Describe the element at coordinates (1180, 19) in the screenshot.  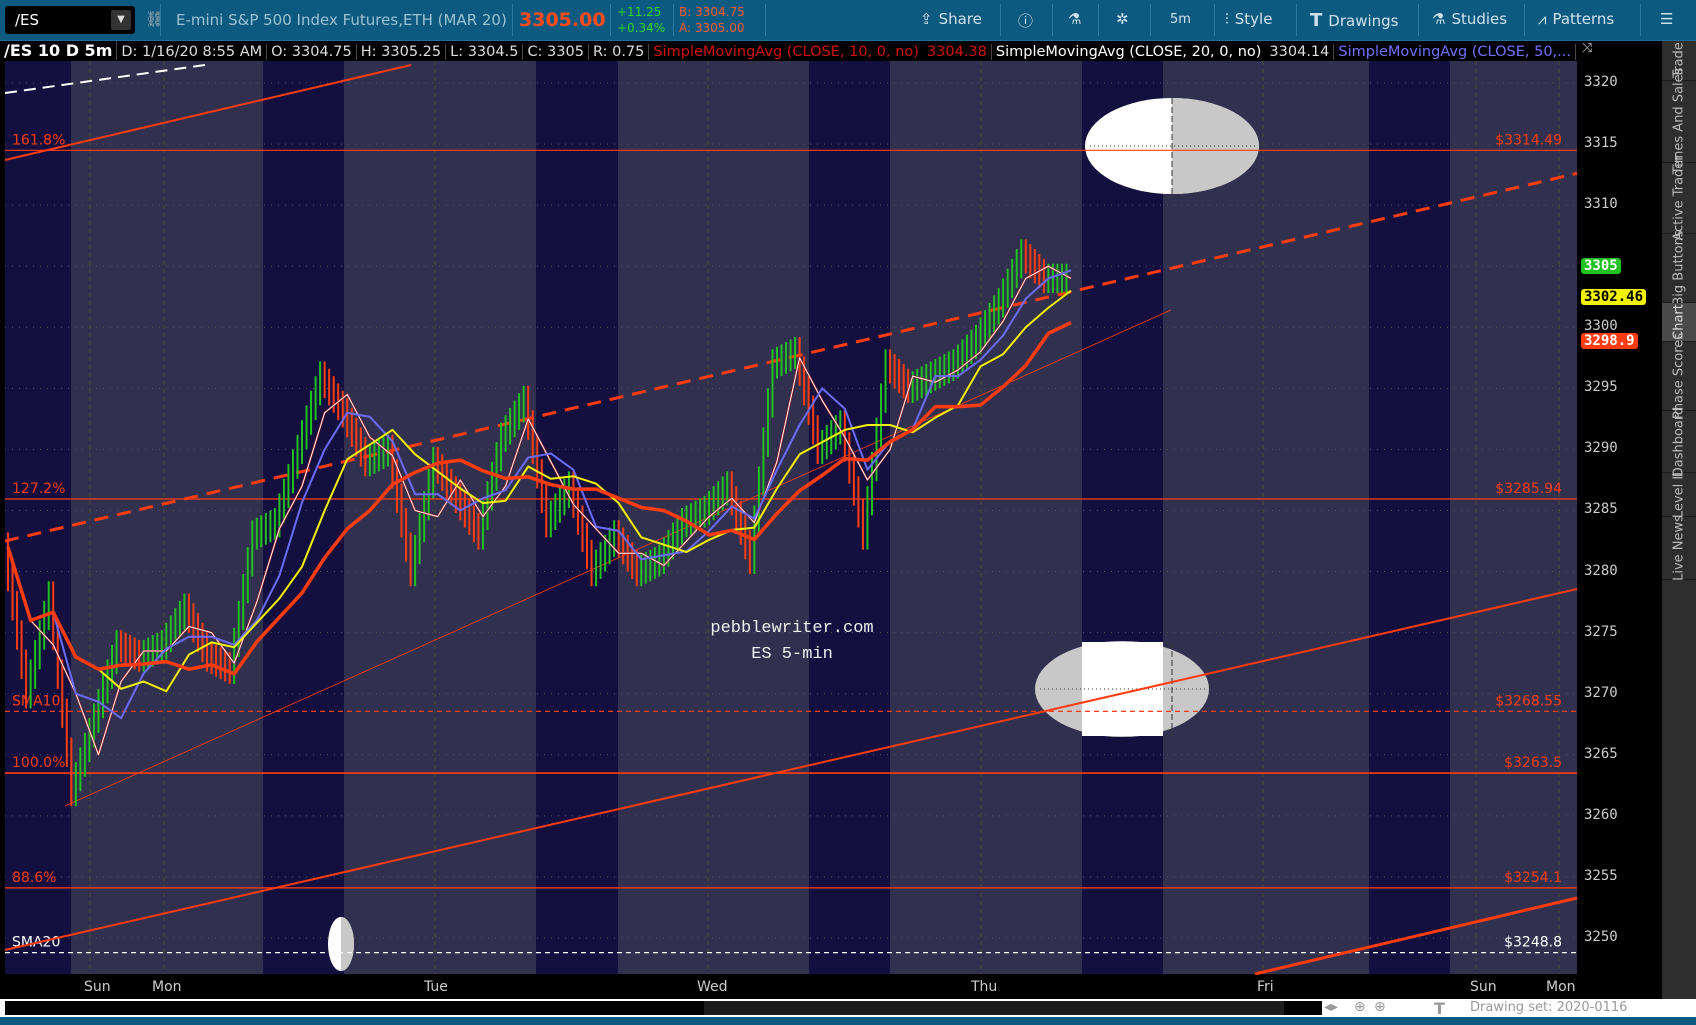
I see `timeframe-button: 5m` at that location.